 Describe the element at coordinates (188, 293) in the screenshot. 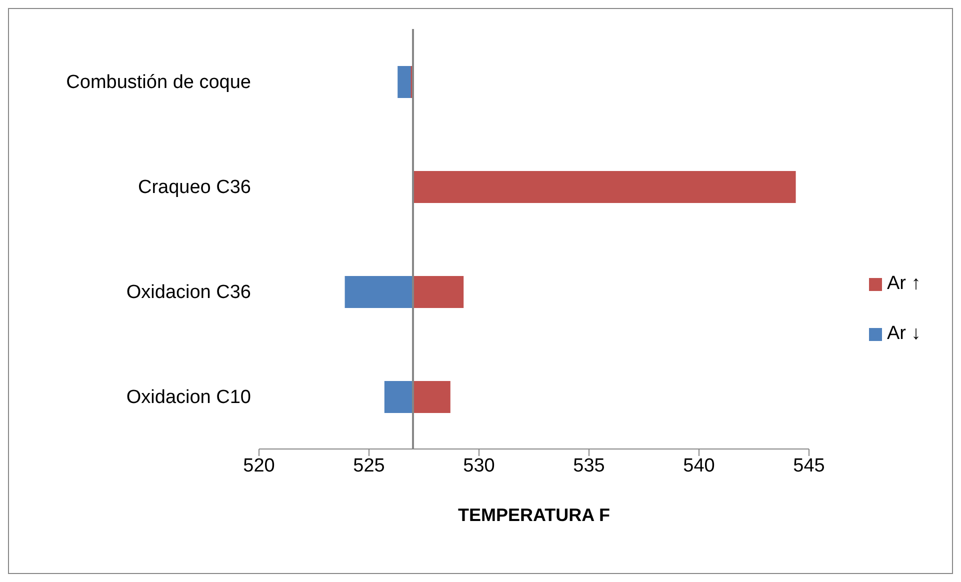

I see `y-tick-label: Oxidacion C36` at that location.